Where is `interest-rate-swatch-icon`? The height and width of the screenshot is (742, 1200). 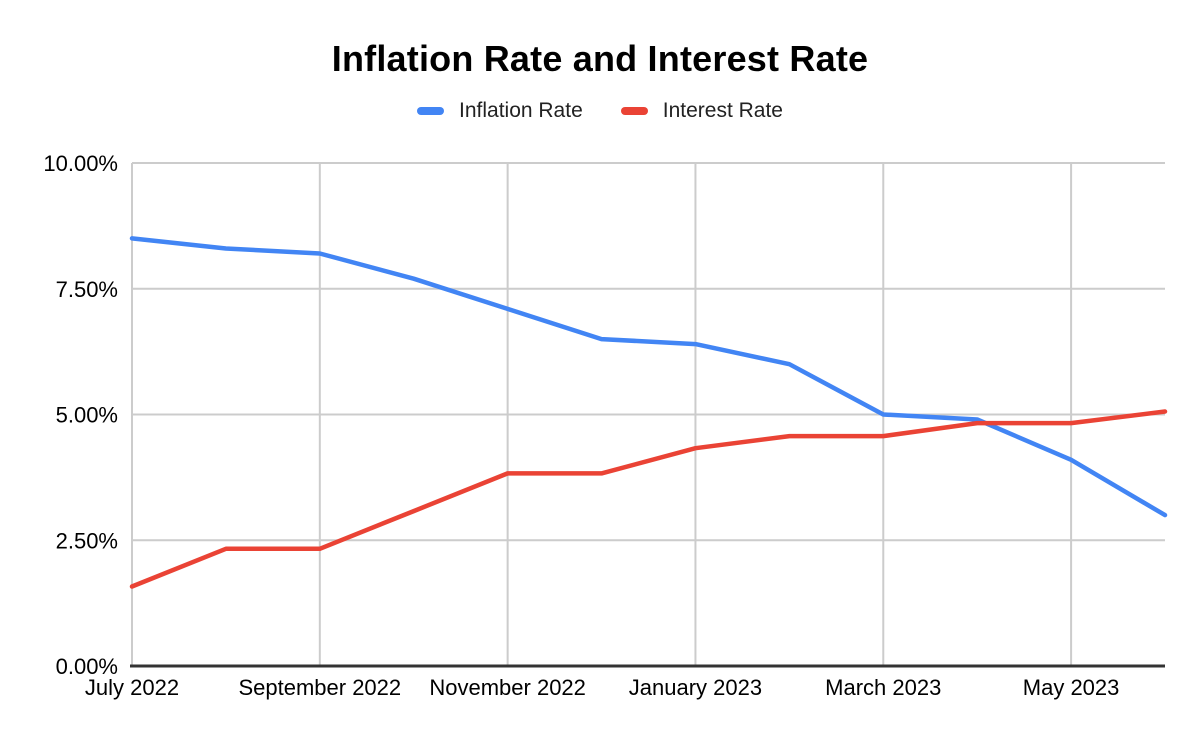
interest-rate-swatch-icon is located at coordinates (634, 111).